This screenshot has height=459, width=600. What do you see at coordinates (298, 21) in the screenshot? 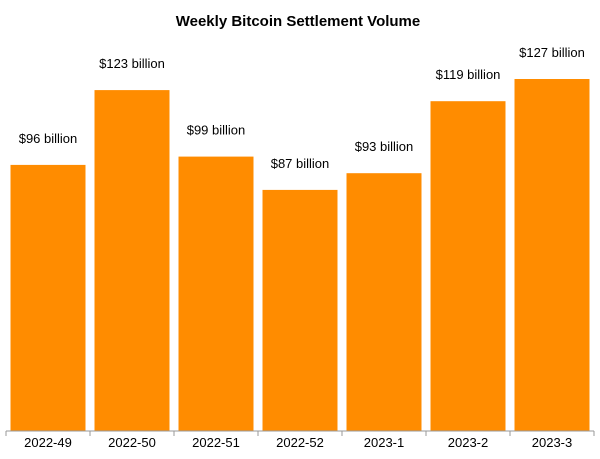
I see `chart-title: Weekly Bitcoin Settlement Volume` at bounding box center [298, 21].